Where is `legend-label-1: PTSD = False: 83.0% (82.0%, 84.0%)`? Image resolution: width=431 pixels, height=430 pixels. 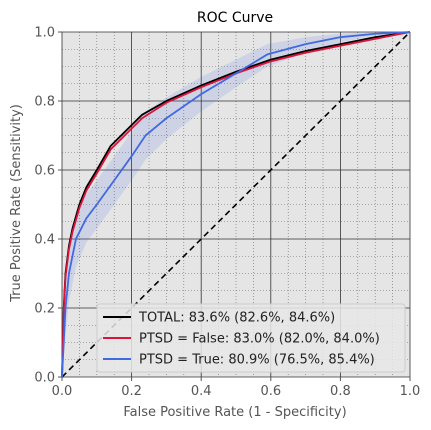
legend-label-1: PTSD = False: 83.0% (82.0%, 84.0%) is located at coordinates (259, 339).